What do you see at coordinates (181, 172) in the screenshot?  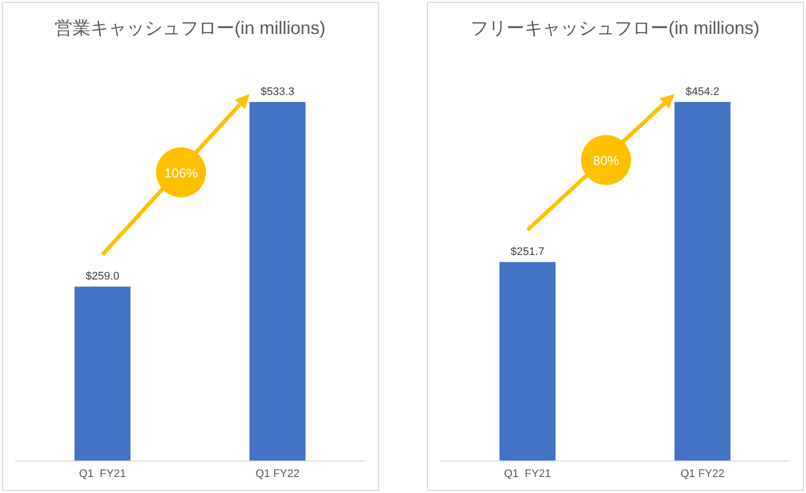 I see `annotation: 106%` at bounding box center [181, 172].